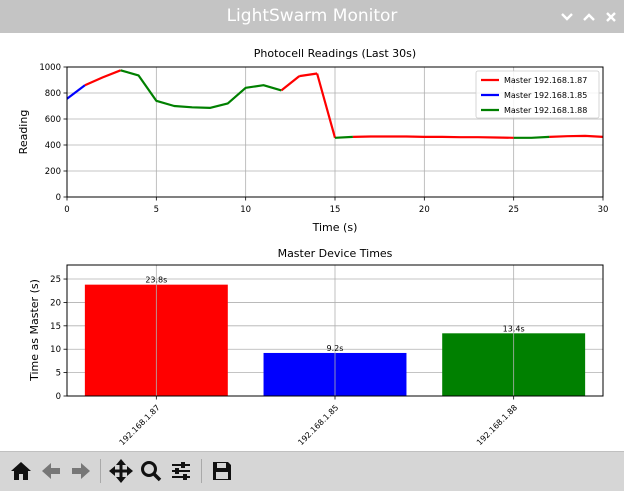 This screenshot has height=491, width=624. What do you see at coordinates (53, 133) in the screenshot?
I see `line-chart-y-ticks: 0 200 400 600 800 1000` at bounding box center [53, 133].